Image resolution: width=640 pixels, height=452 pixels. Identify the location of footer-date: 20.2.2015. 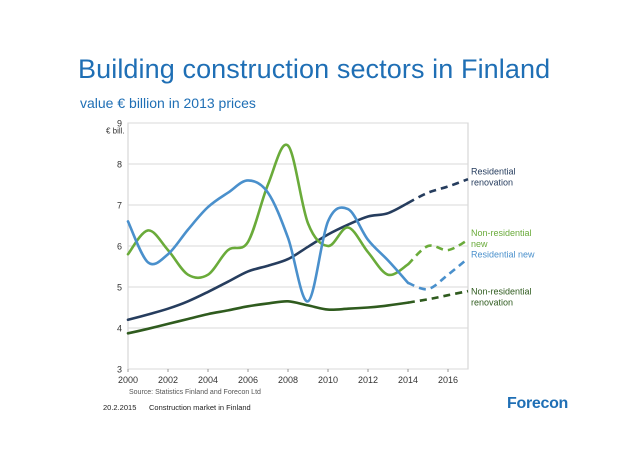
(120, 407).